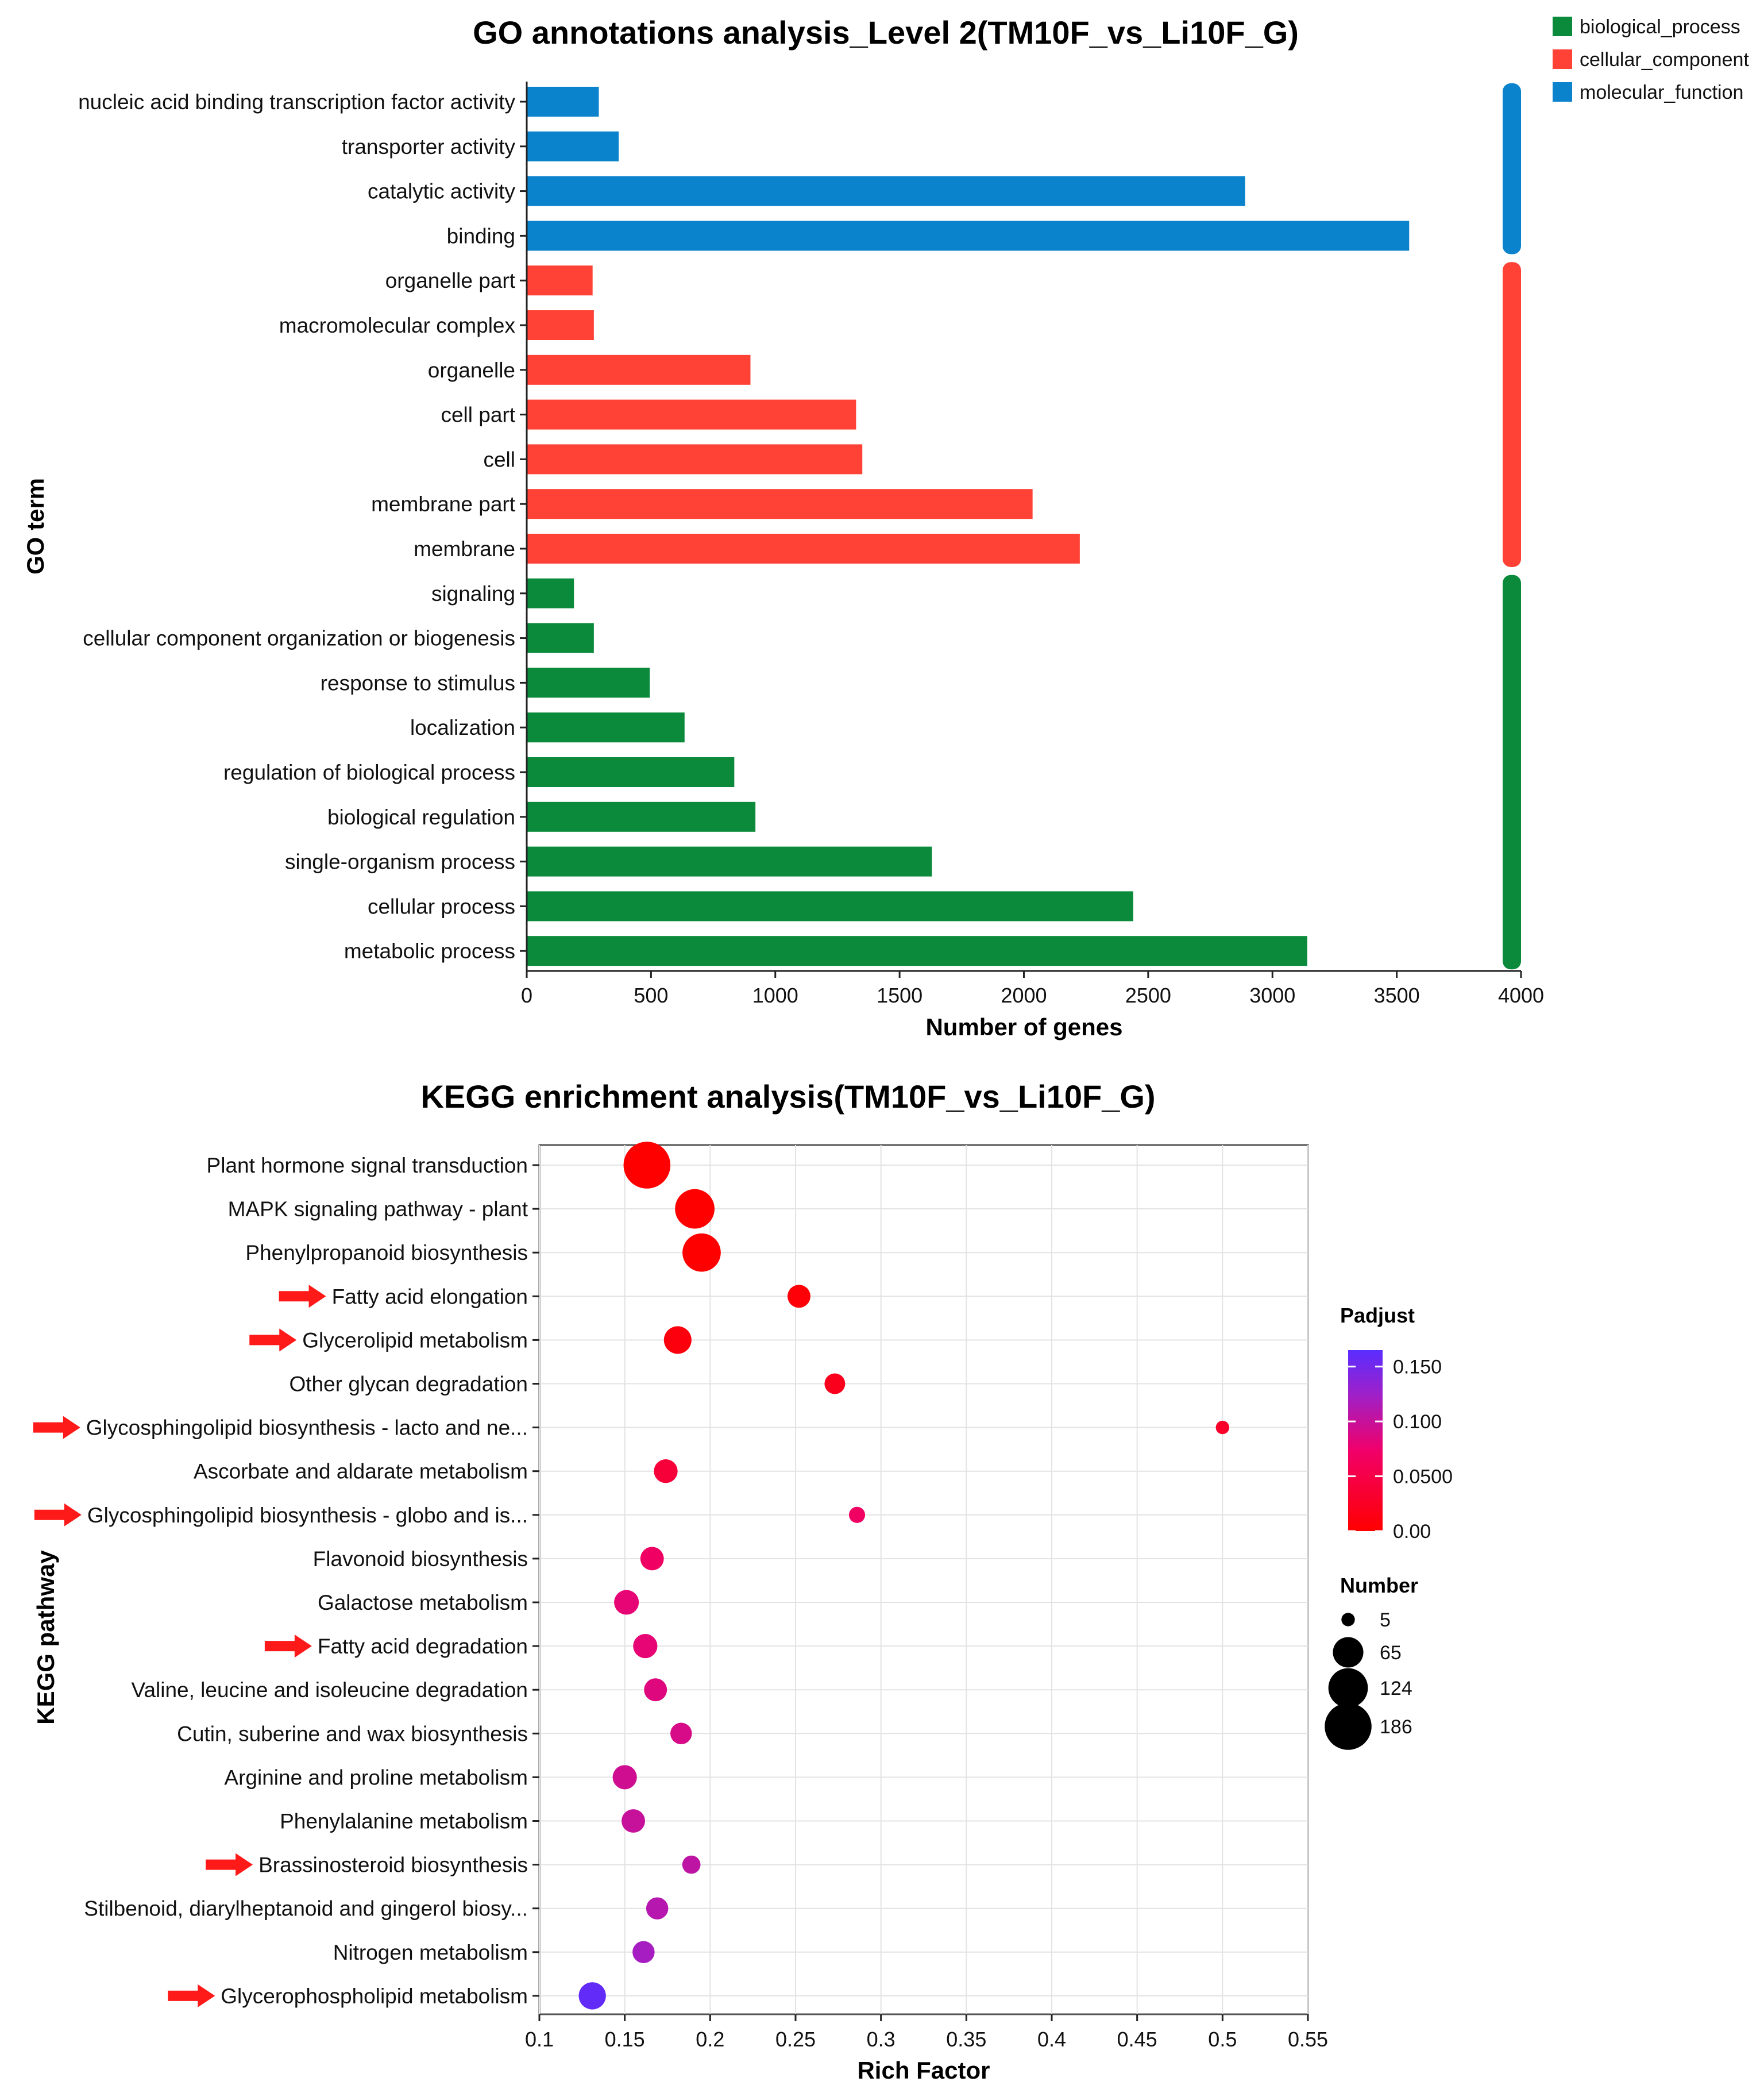 The width and height of the screenshot is (1764, 2097). What do you see at coordinates (1391, 1653) in the screenshot?
I see `number-legend-label: 65` at bounding box center [1391, 1653].